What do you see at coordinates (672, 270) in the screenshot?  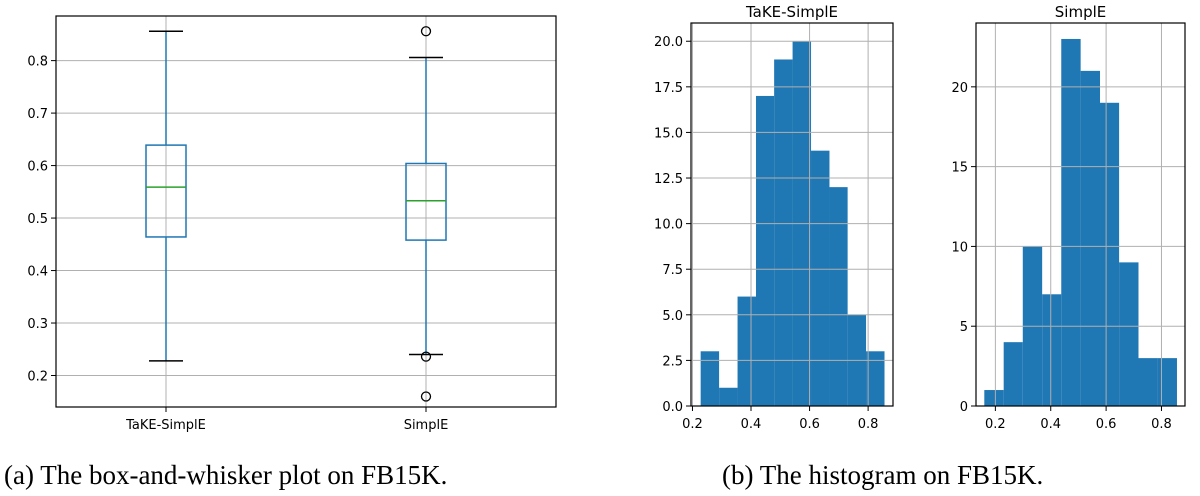 I see `y-tick-label: 7.5` at bounding box center [672, 270].